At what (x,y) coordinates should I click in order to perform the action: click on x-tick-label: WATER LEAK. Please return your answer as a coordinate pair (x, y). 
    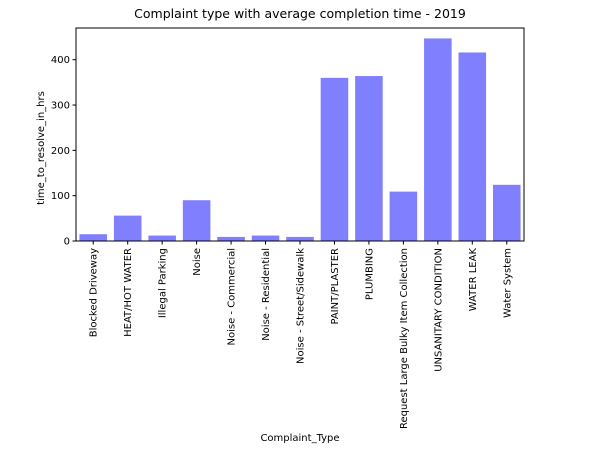
    Looking at the image, I should click on (473, 280).